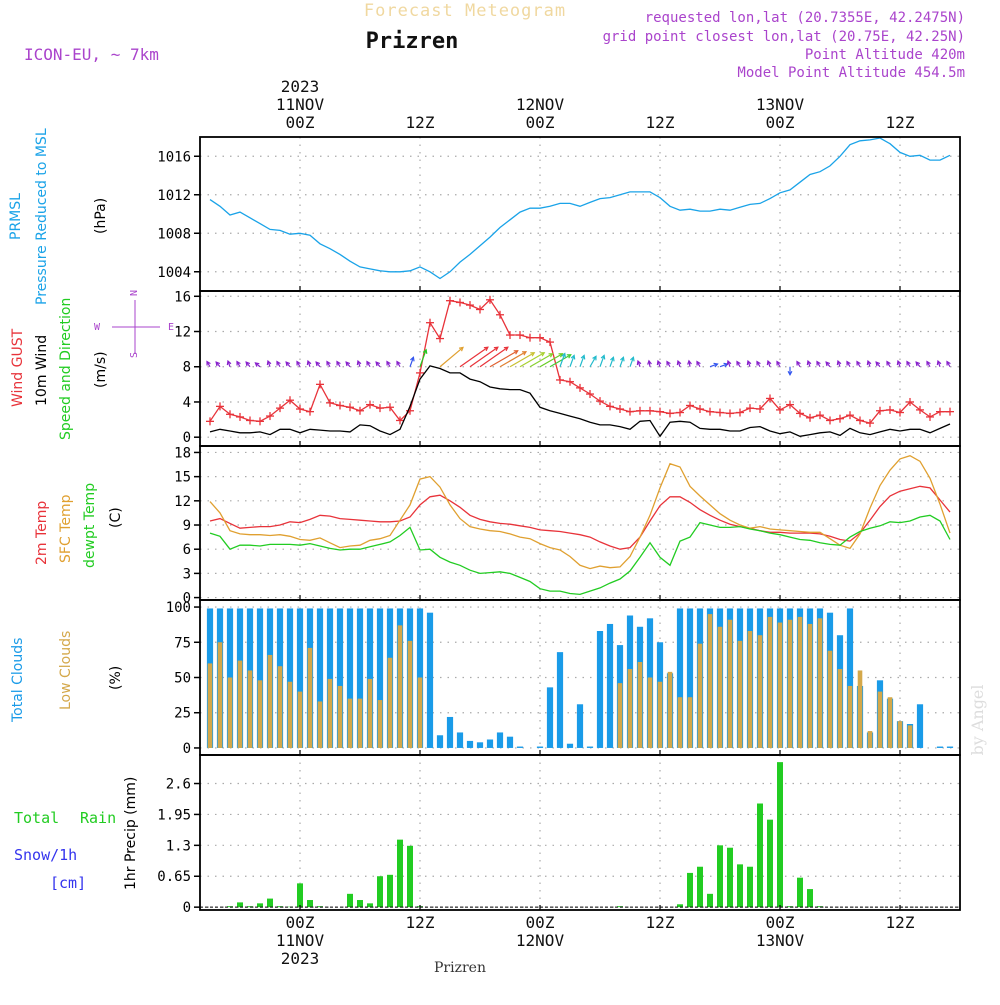  I want to click on temperature-ytick-label: 12, so click(182, 502).